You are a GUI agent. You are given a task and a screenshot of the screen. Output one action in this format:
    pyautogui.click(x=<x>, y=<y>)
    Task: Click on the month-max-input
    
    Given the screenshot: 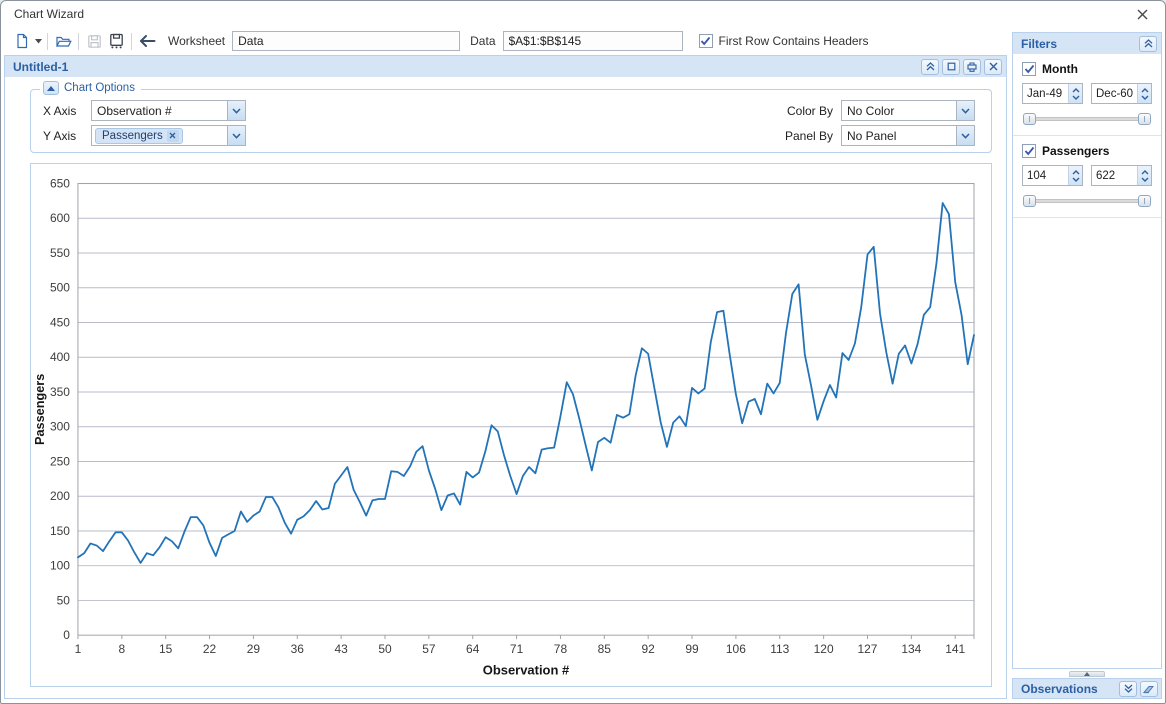 What is the action you would take?
    pyautogui.click(x=1114, y=93)
    